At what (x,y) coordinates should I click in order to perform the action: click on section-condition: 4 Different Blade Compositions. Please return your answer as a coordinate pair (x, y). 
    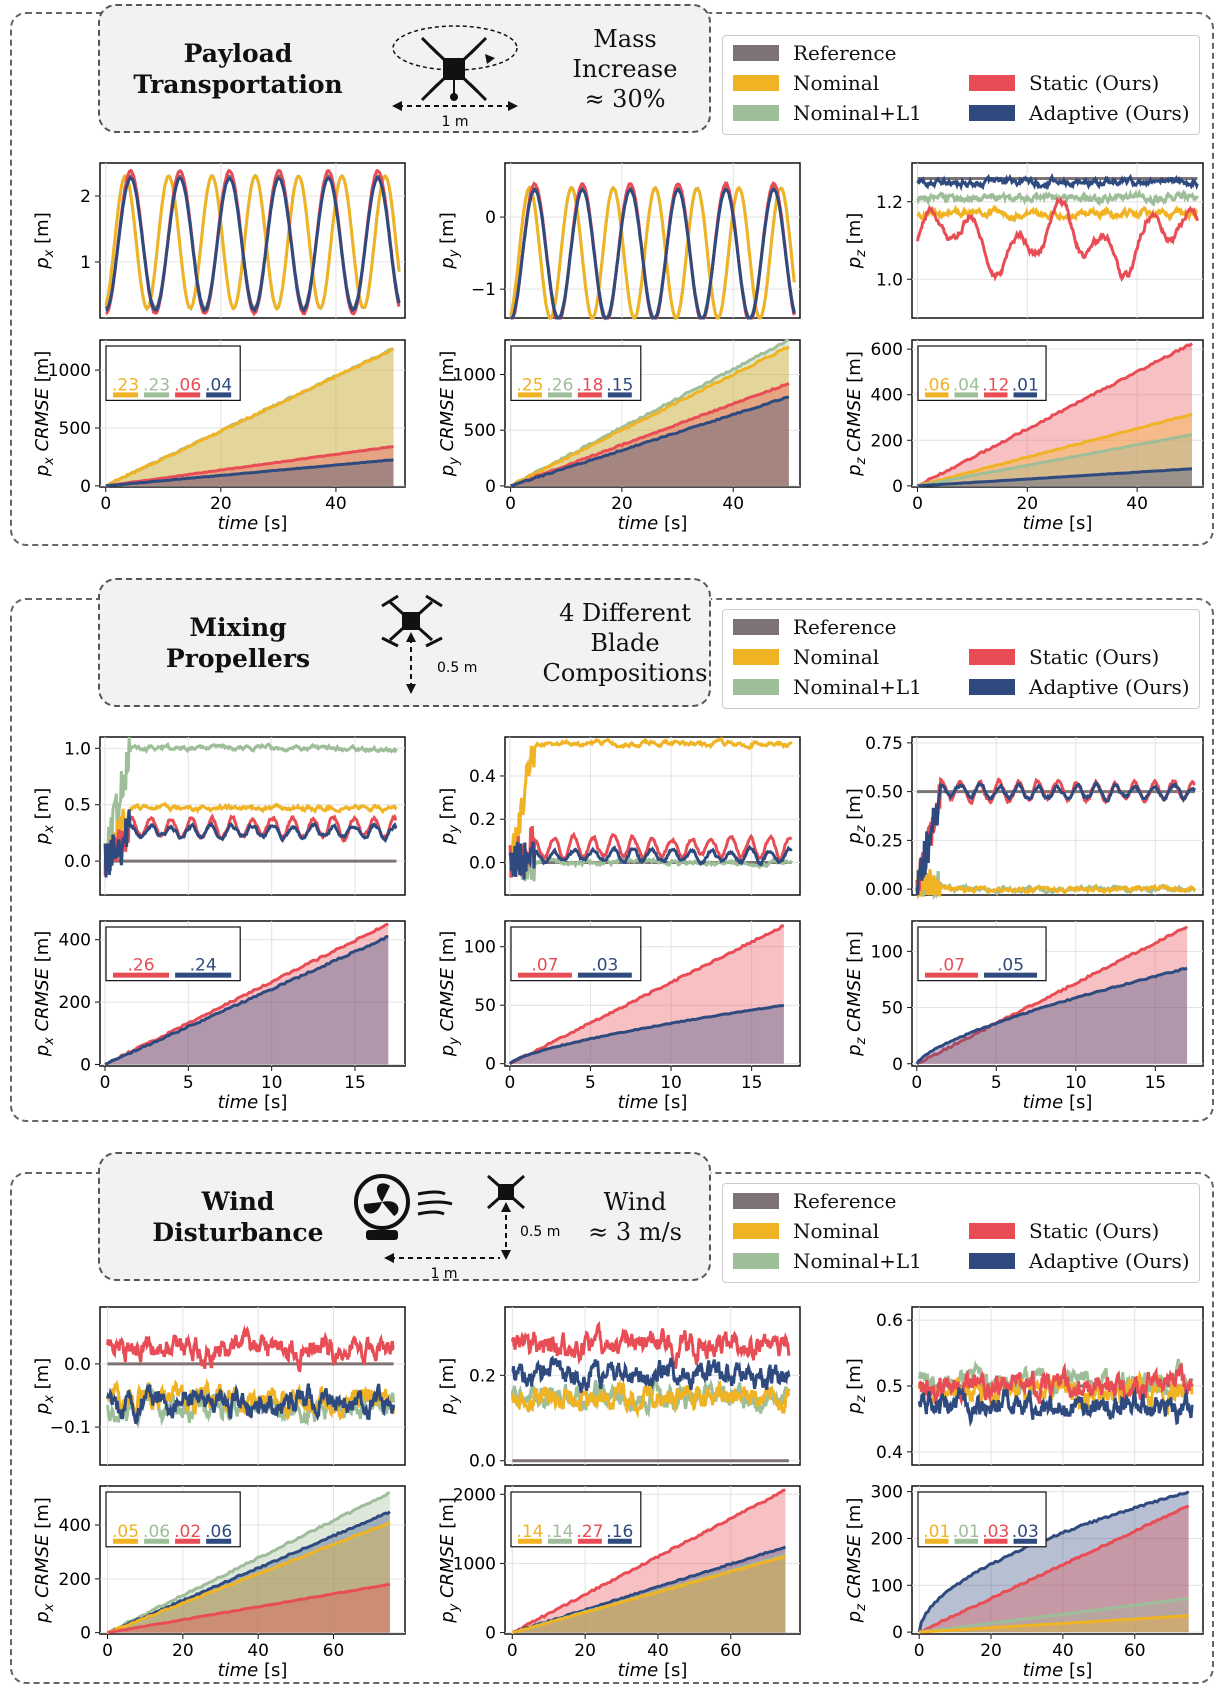
    Looking at the image, I should click on (625, 642).